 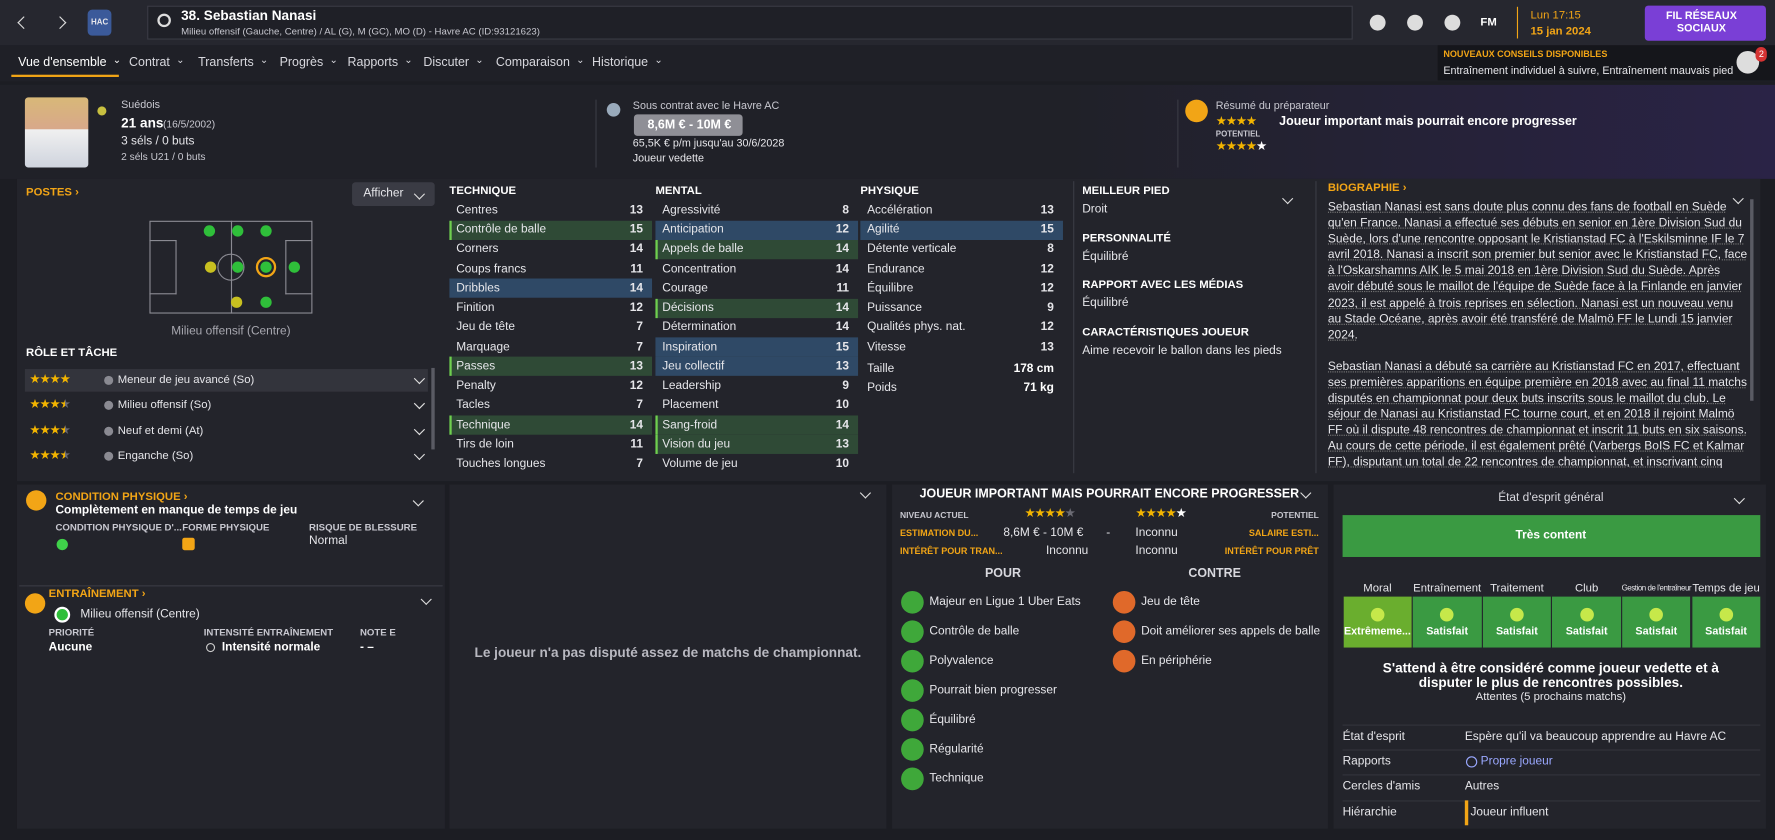 I want to click on pro-item: Polyvalence, so click(x=961, y=660).